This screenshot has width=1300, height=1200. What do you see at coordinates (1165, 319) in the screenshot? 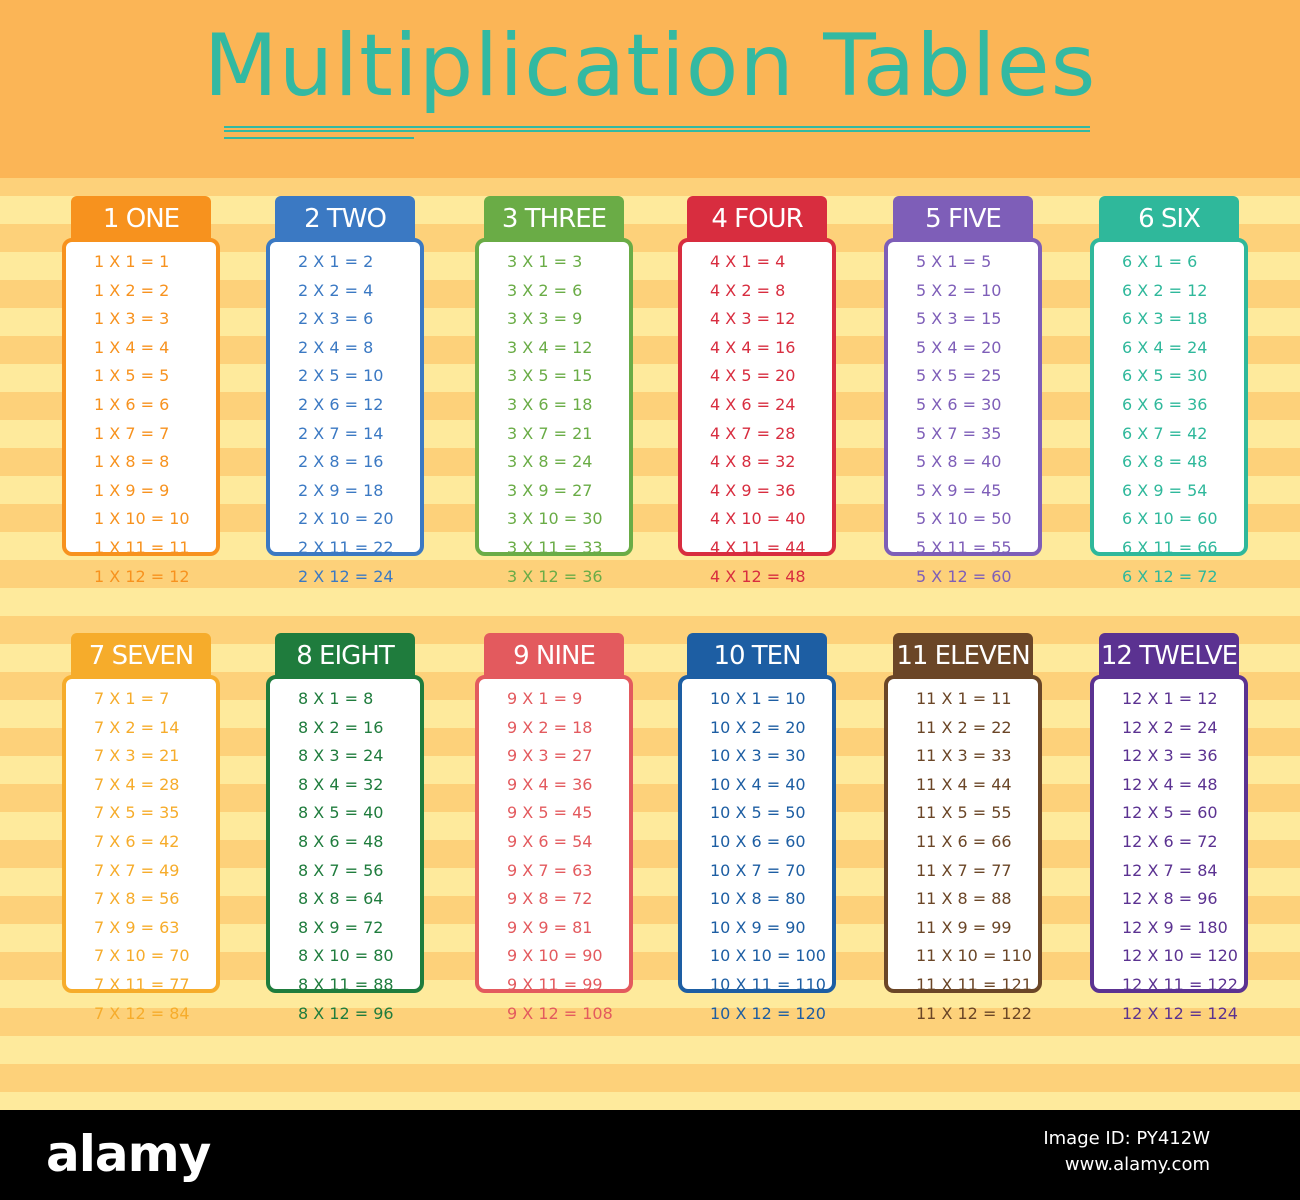
I see `equation-row: 6 X 3 = 18` at bounding box center [1165, 319].